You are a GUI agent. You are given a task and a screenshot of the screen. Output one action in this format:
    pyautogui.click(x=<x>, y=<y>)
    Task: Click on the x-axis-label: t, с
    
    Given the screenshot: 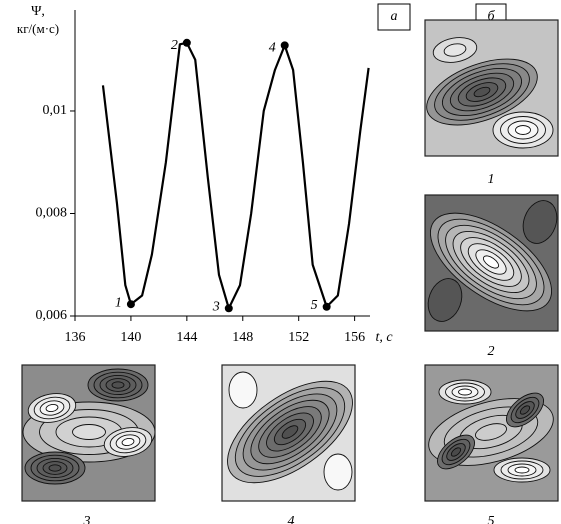 What is the action you would take?
    pyautogui.click(x=384, y=337)
    